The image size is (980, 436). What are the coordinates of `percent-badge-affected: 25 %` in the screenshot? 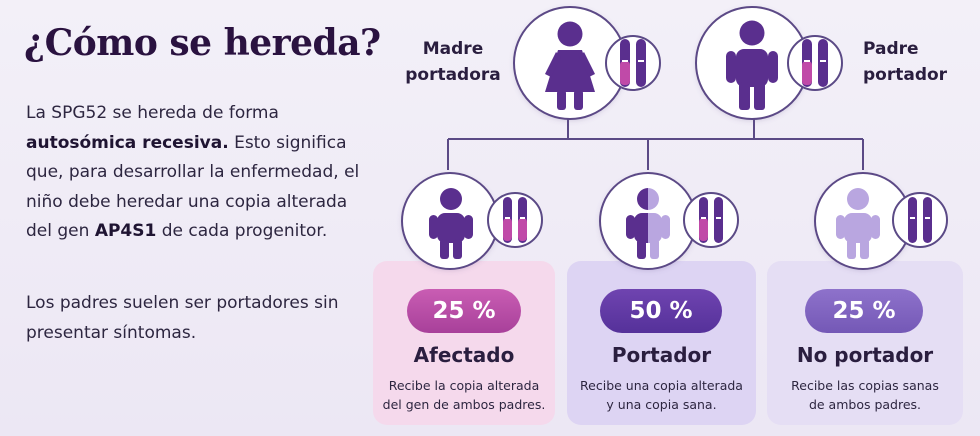 It's located at (464, 311).